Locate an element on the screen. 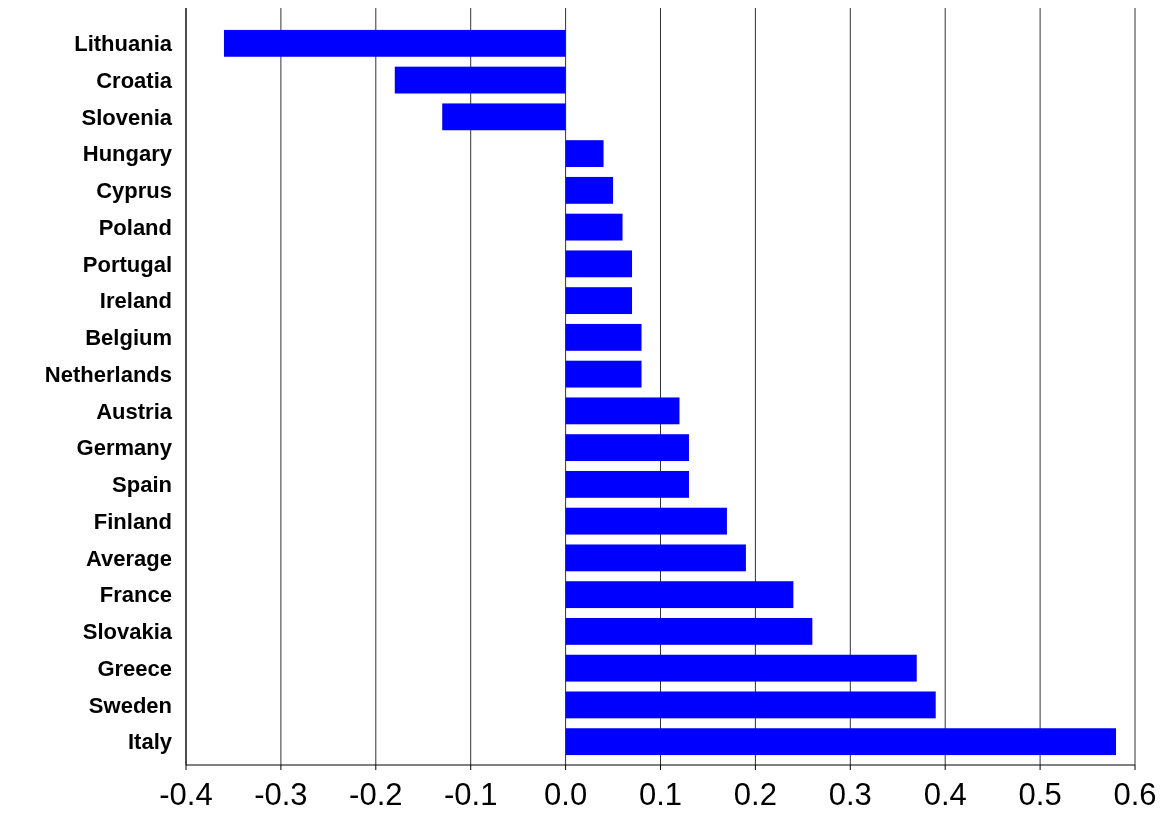  x-tick-label: 0.0 is located at coordinates (566, 794).